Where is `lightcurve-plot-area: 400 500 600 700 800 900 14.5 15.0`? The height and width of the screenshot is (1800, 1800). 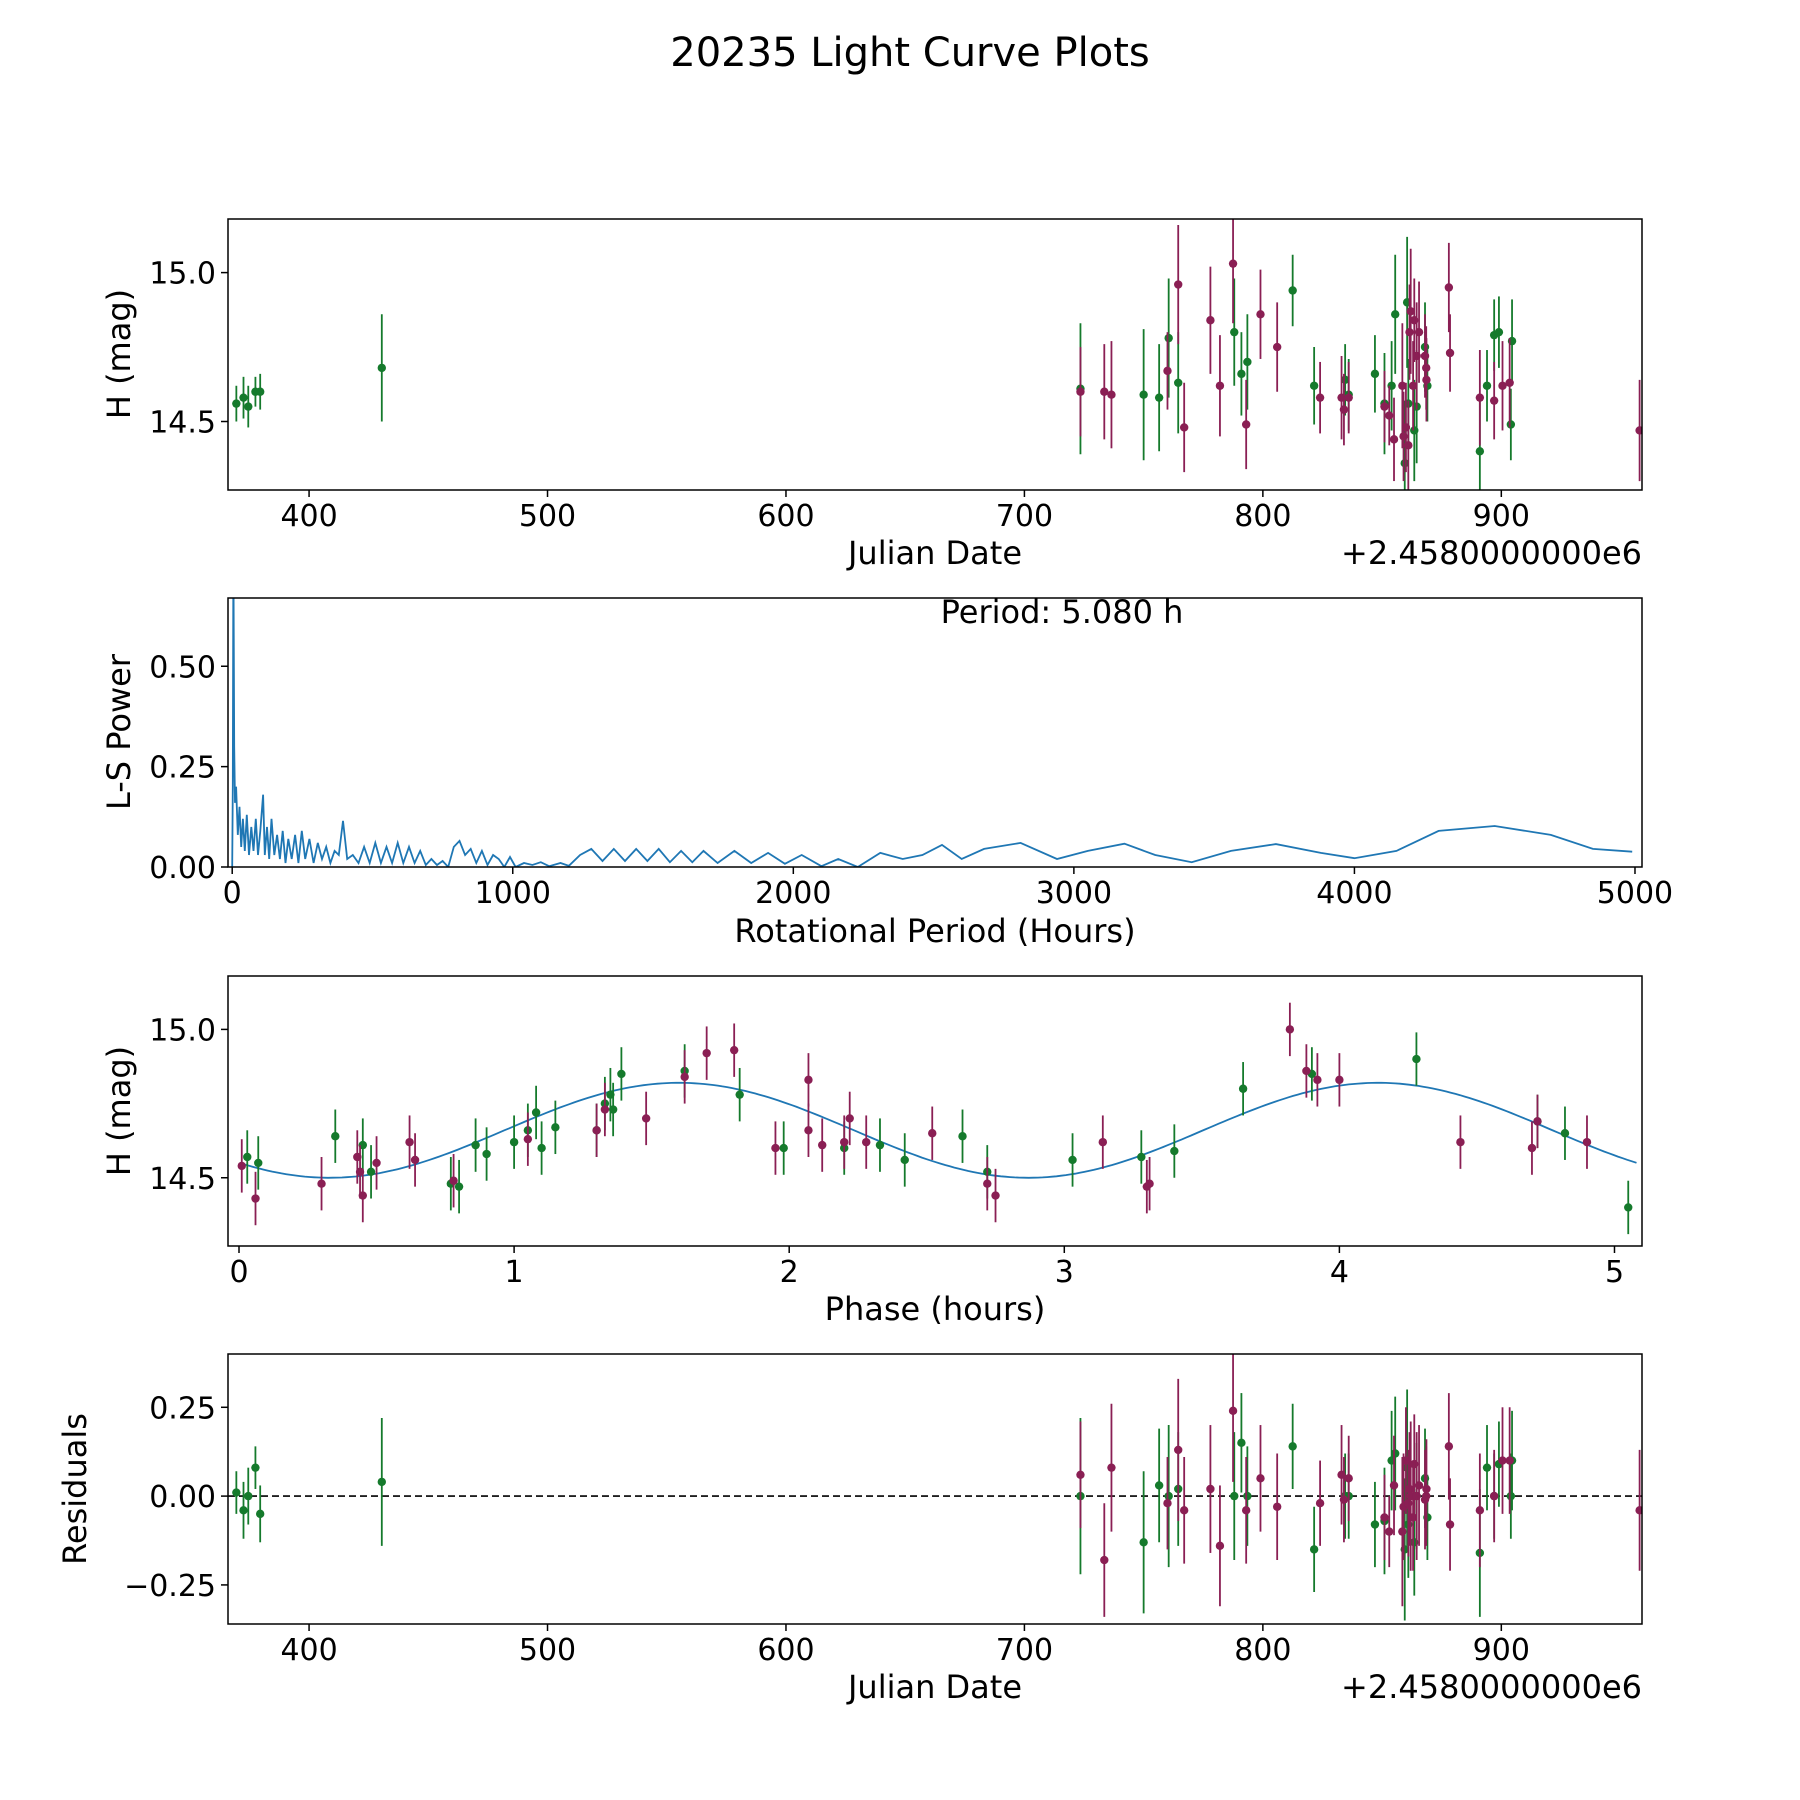 lightcurve-plot-area: 400 500 600 700 800 900 14.5 15.0 is located at coordinates (895, 376).